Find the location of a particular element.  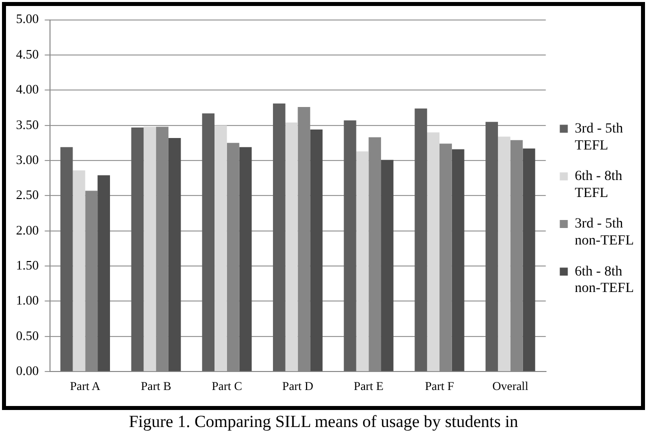

legend-label: 3rd - 5th TEFL is located at coordinates (599, 137).